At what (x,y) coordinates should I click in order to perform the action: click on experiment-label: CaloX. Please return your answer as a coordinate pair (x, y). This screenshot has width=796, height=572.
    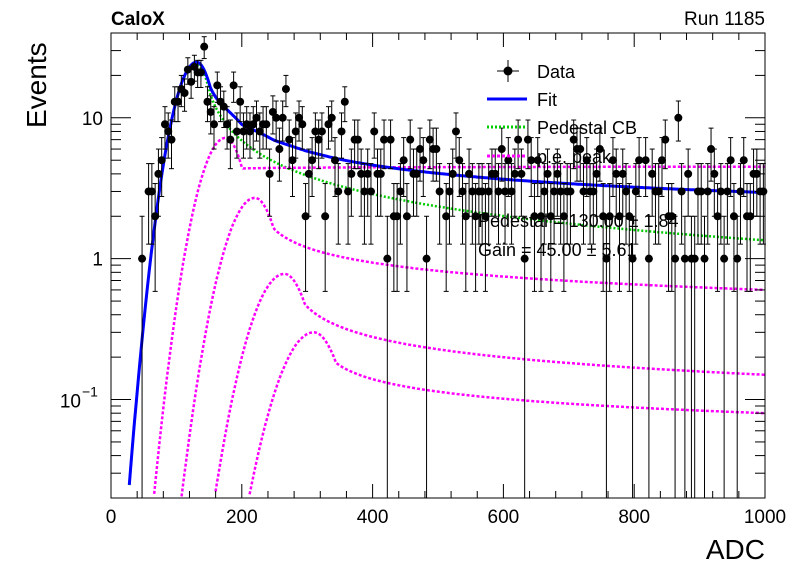
    Looking at the image, I should click on (138, 19).